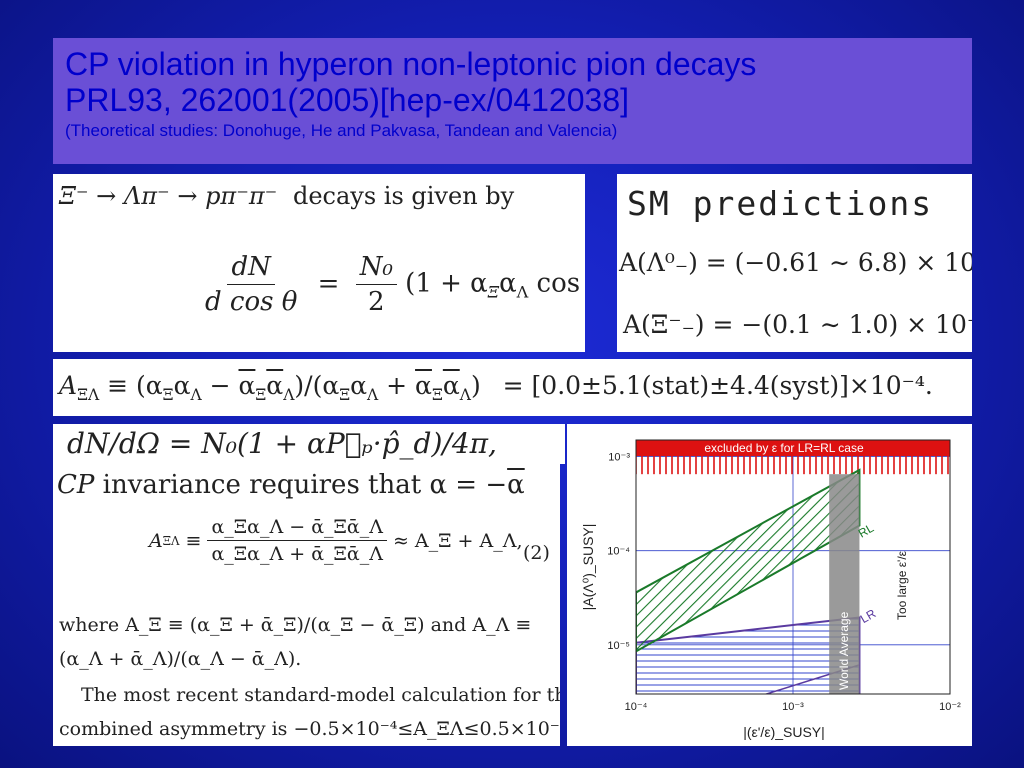 The image size is (1024, 768). I want to click on series-label-lr: LR, so click(868, 616).